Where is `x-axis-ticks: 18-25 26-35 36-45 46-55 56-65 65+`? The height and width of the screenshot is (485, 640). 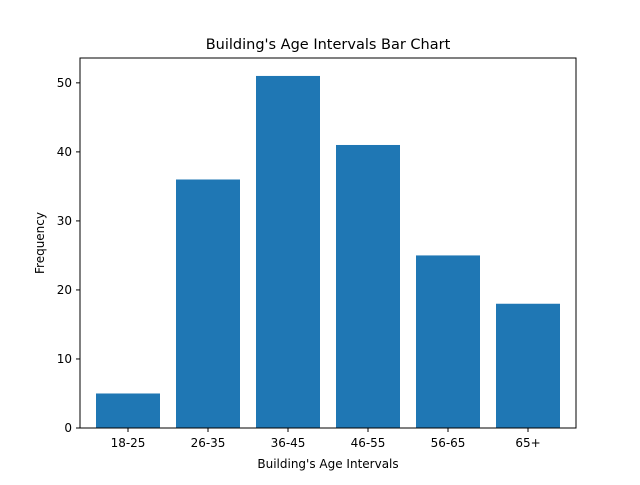
x-axis-ticks: 18-25 26-35 36-45 46-55 56-65 65+ is located at coordinates (326, 439).